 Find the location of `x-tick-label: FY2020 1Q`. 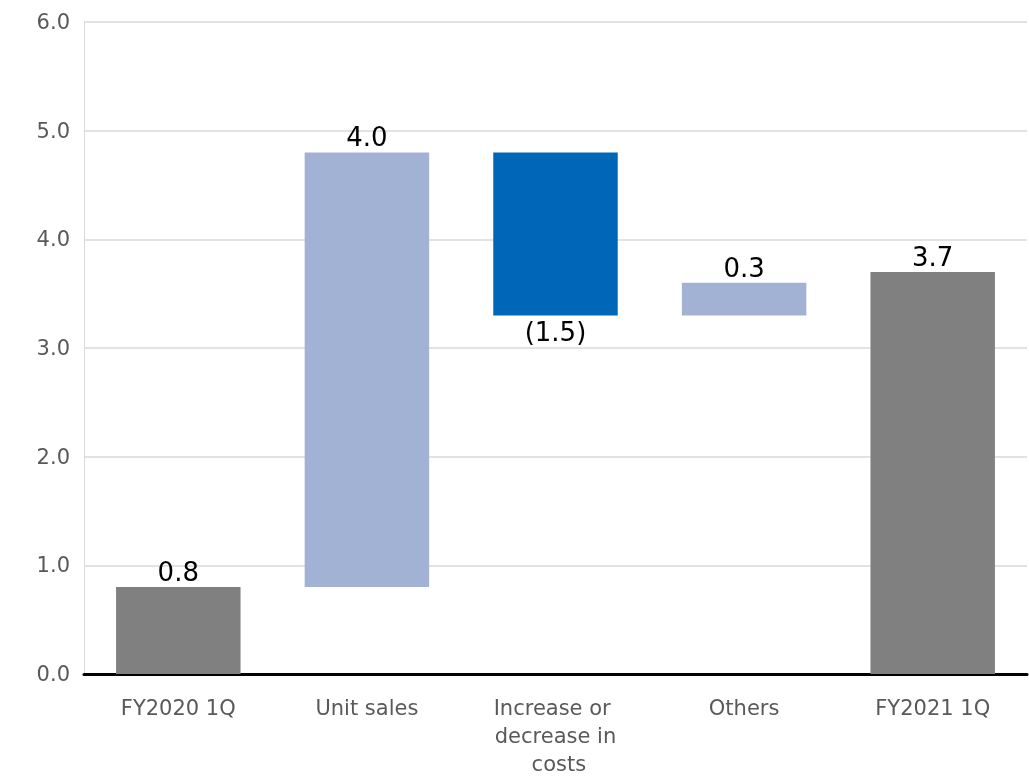

x-tick-label: FY2020 1Q is located at coordinates (178, 708).